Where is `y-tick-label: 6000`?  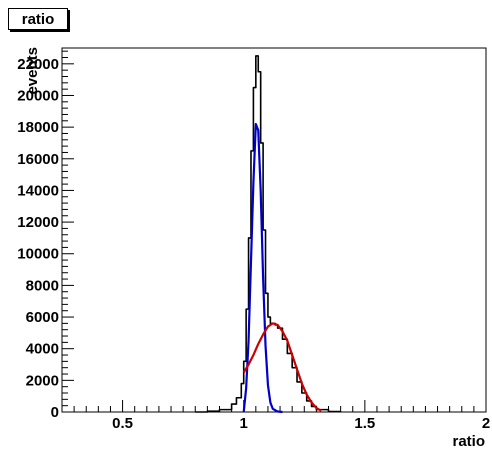
y-tick-label: 6000 is located at coordinates (42, 317).